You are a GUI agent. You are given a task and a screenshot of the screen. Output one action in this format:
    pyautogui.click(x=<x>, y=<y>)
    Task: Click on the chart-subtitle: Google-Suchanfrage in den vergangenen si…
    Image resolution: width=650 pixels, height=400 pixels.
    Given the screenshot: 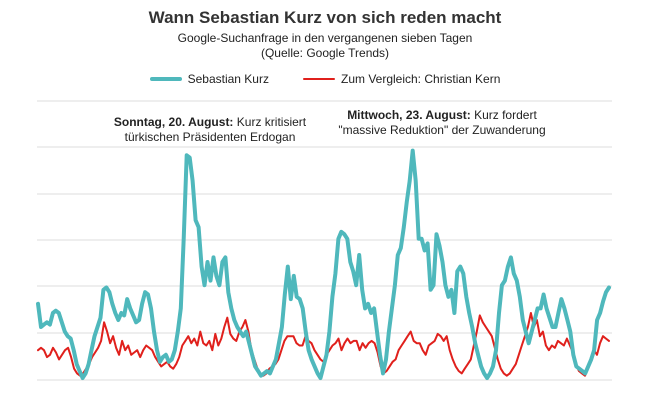 What is the action you would take?
    pyautogui.click(x=325, y=38)
    